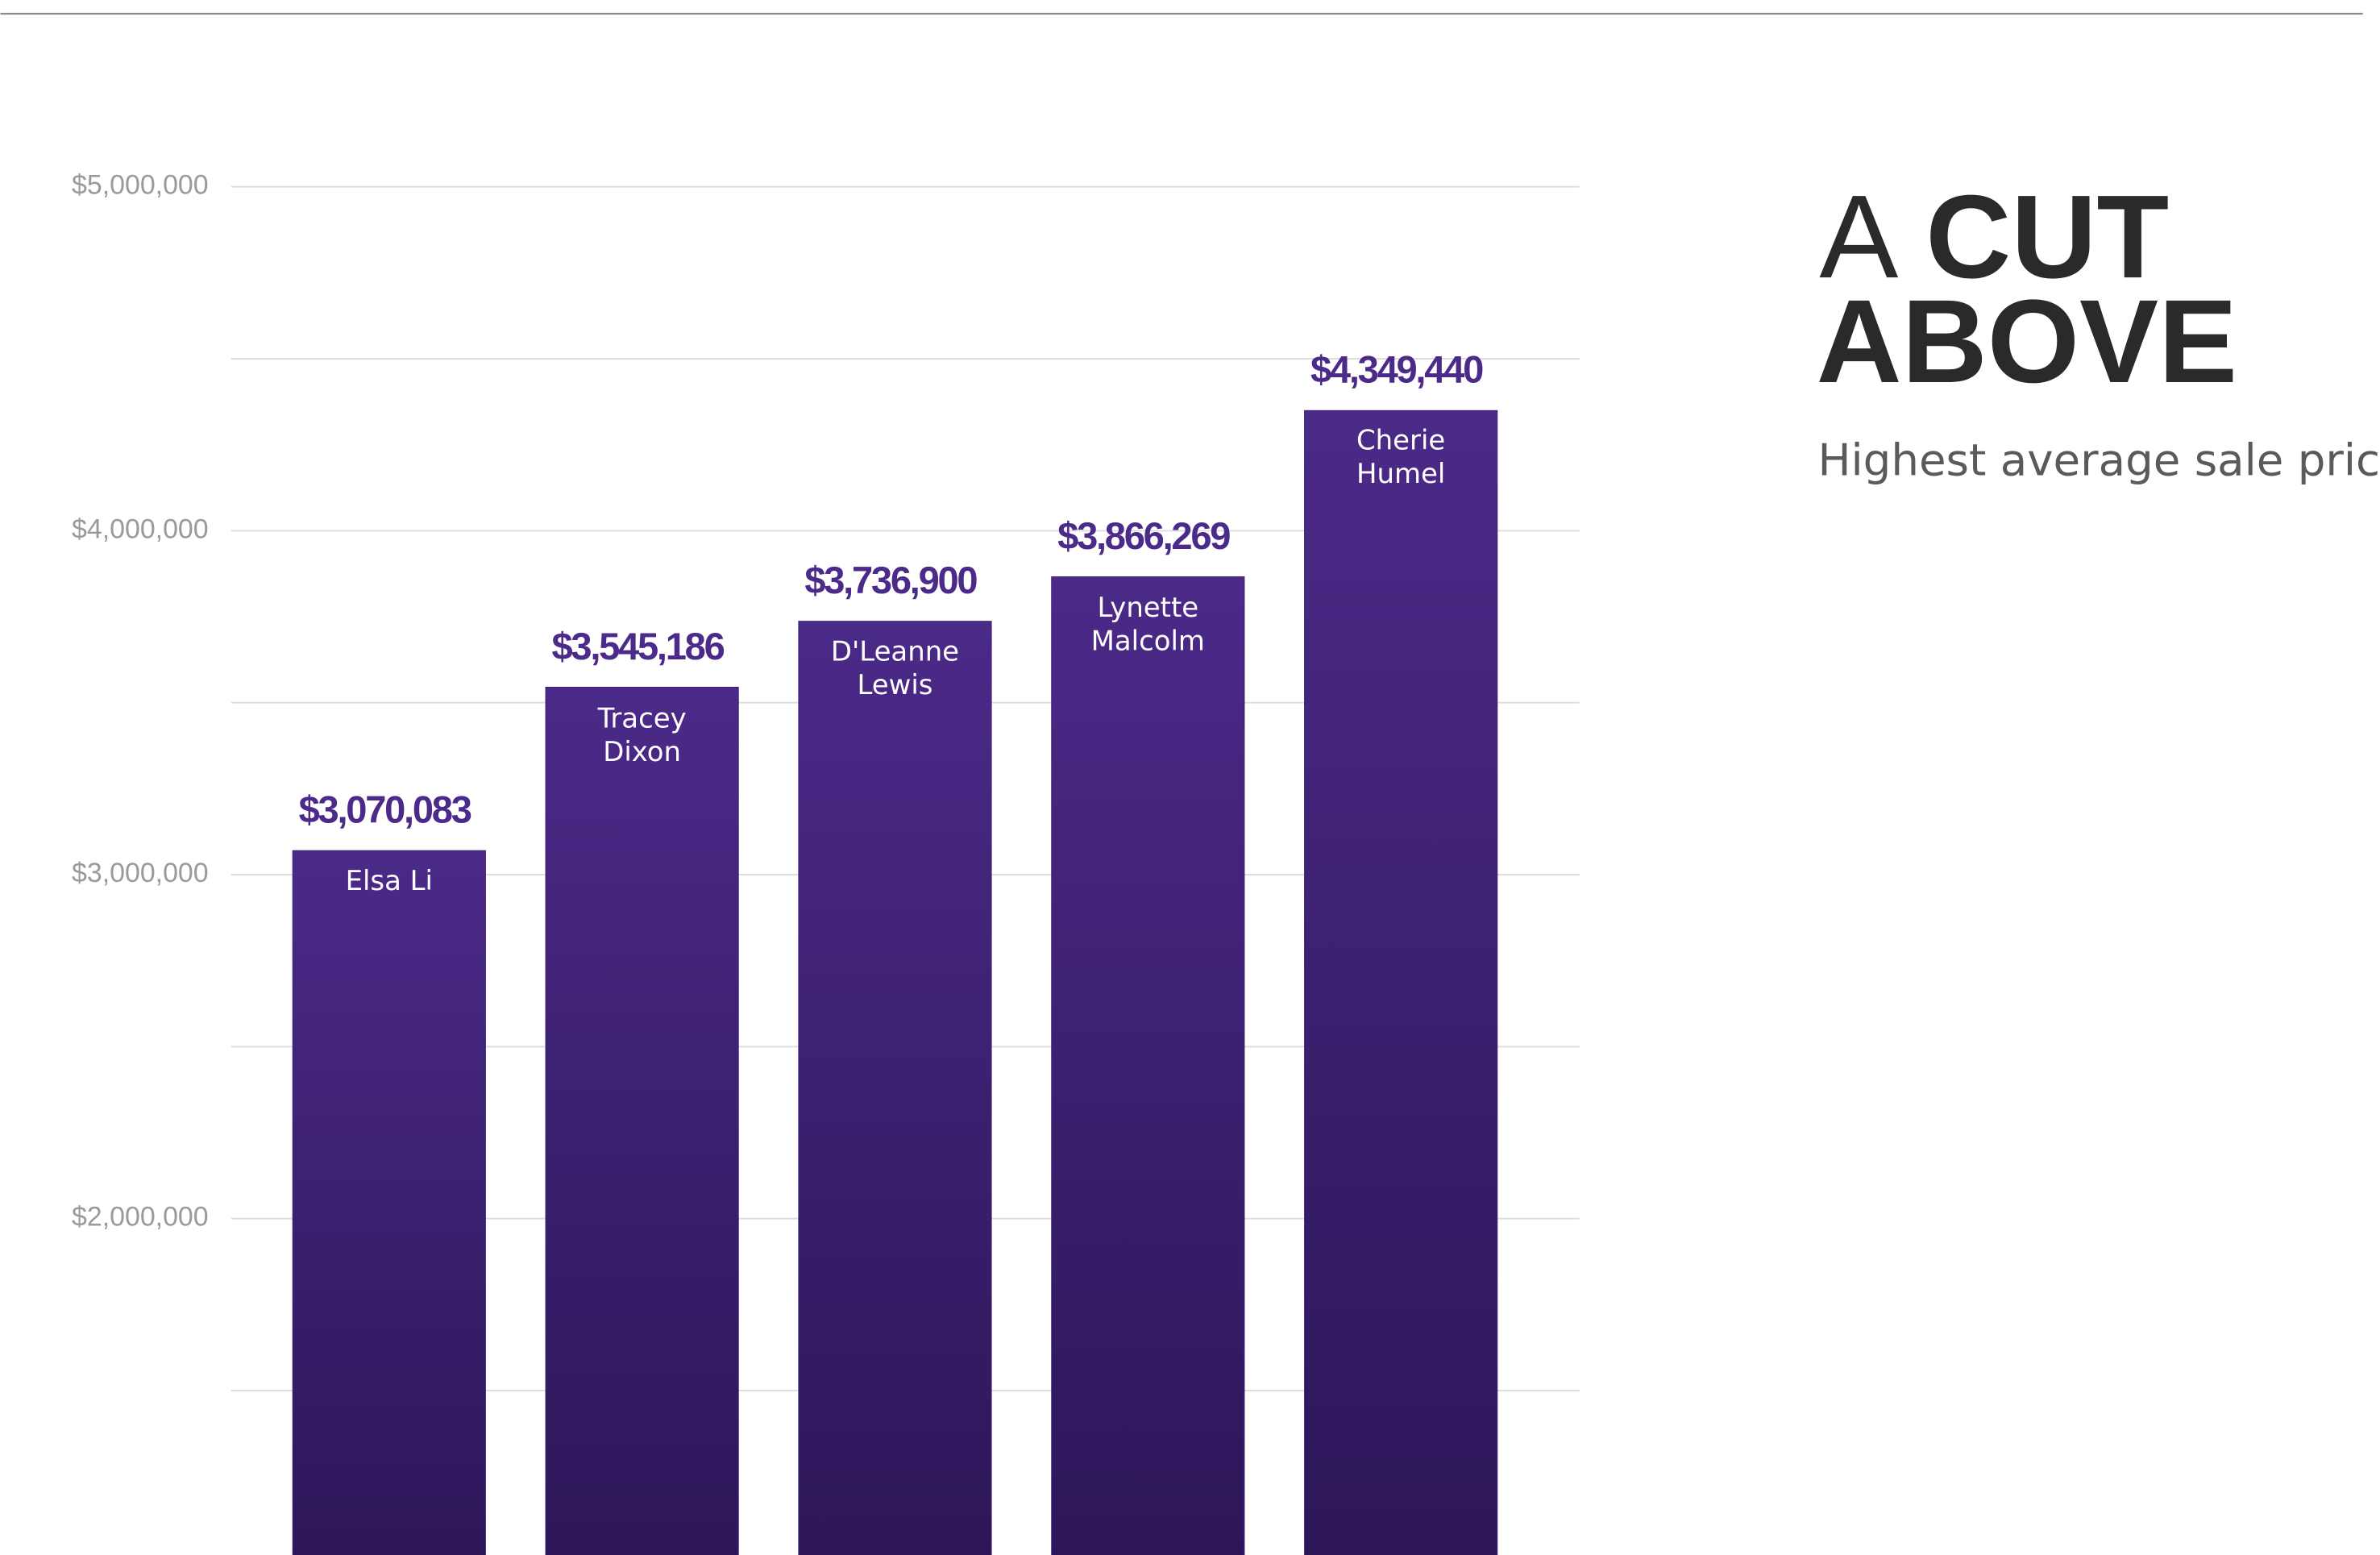  What do you see at coordinates (140, 873) in the screenshot?
I see `y-tick-label: $3,000,000` at bounding box center [140, 873].